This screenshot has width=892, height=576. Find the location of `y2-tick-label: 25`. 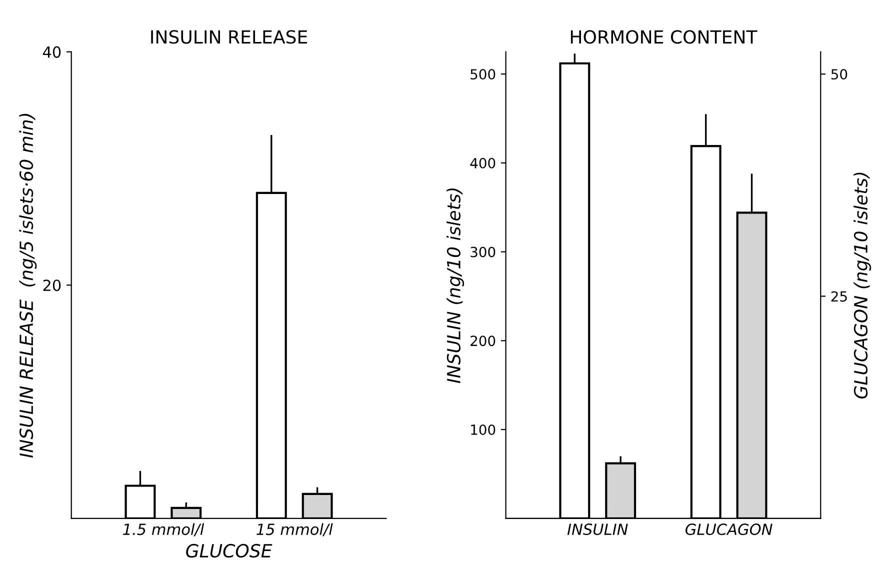

y2-tick-label: 25 is located at coordinates (839, 296).